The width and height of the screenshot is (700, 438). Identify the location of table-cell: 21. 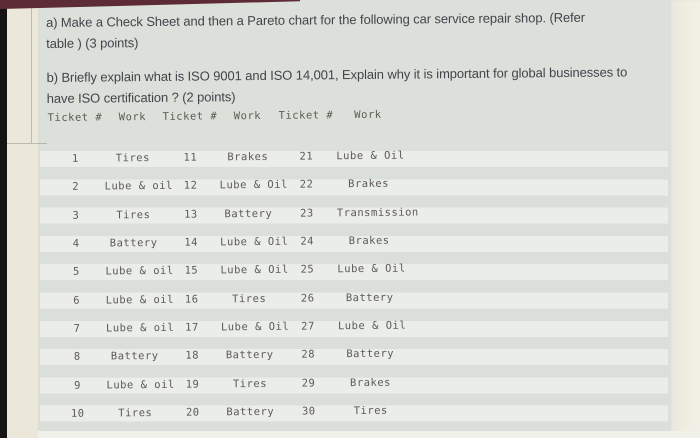
(306, 156).